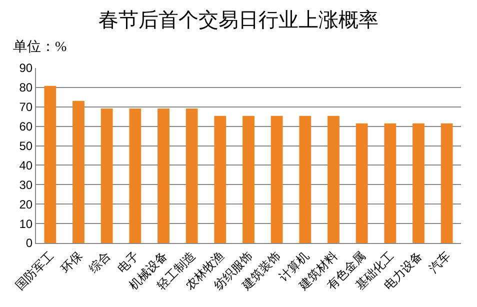  What do you see at coordinates (100, 262) in the screenshot?
I see `x-tick-label: 综合` at bounding box center [100, 262].